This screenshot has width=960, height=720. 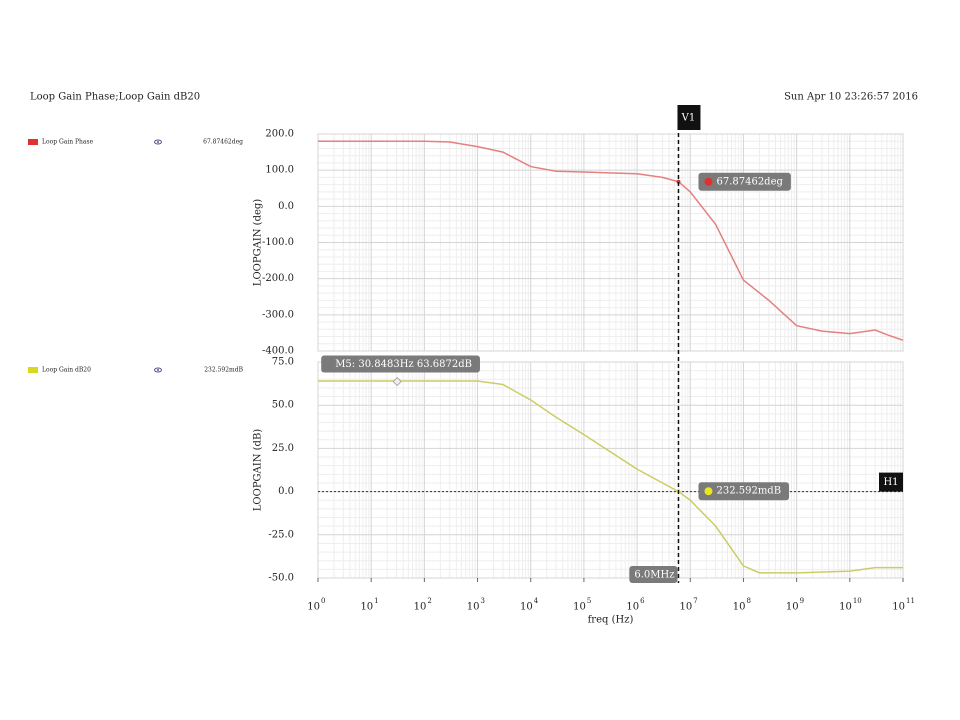 I want to click on x-axis-label: freq (Hz), so click(x=611, y=620).